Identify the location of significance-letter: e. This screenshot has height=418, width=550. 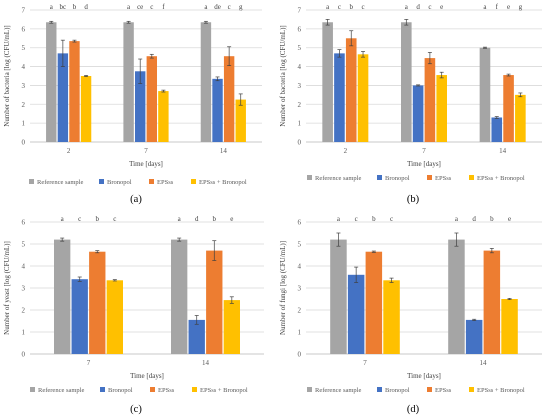
(509, 219).